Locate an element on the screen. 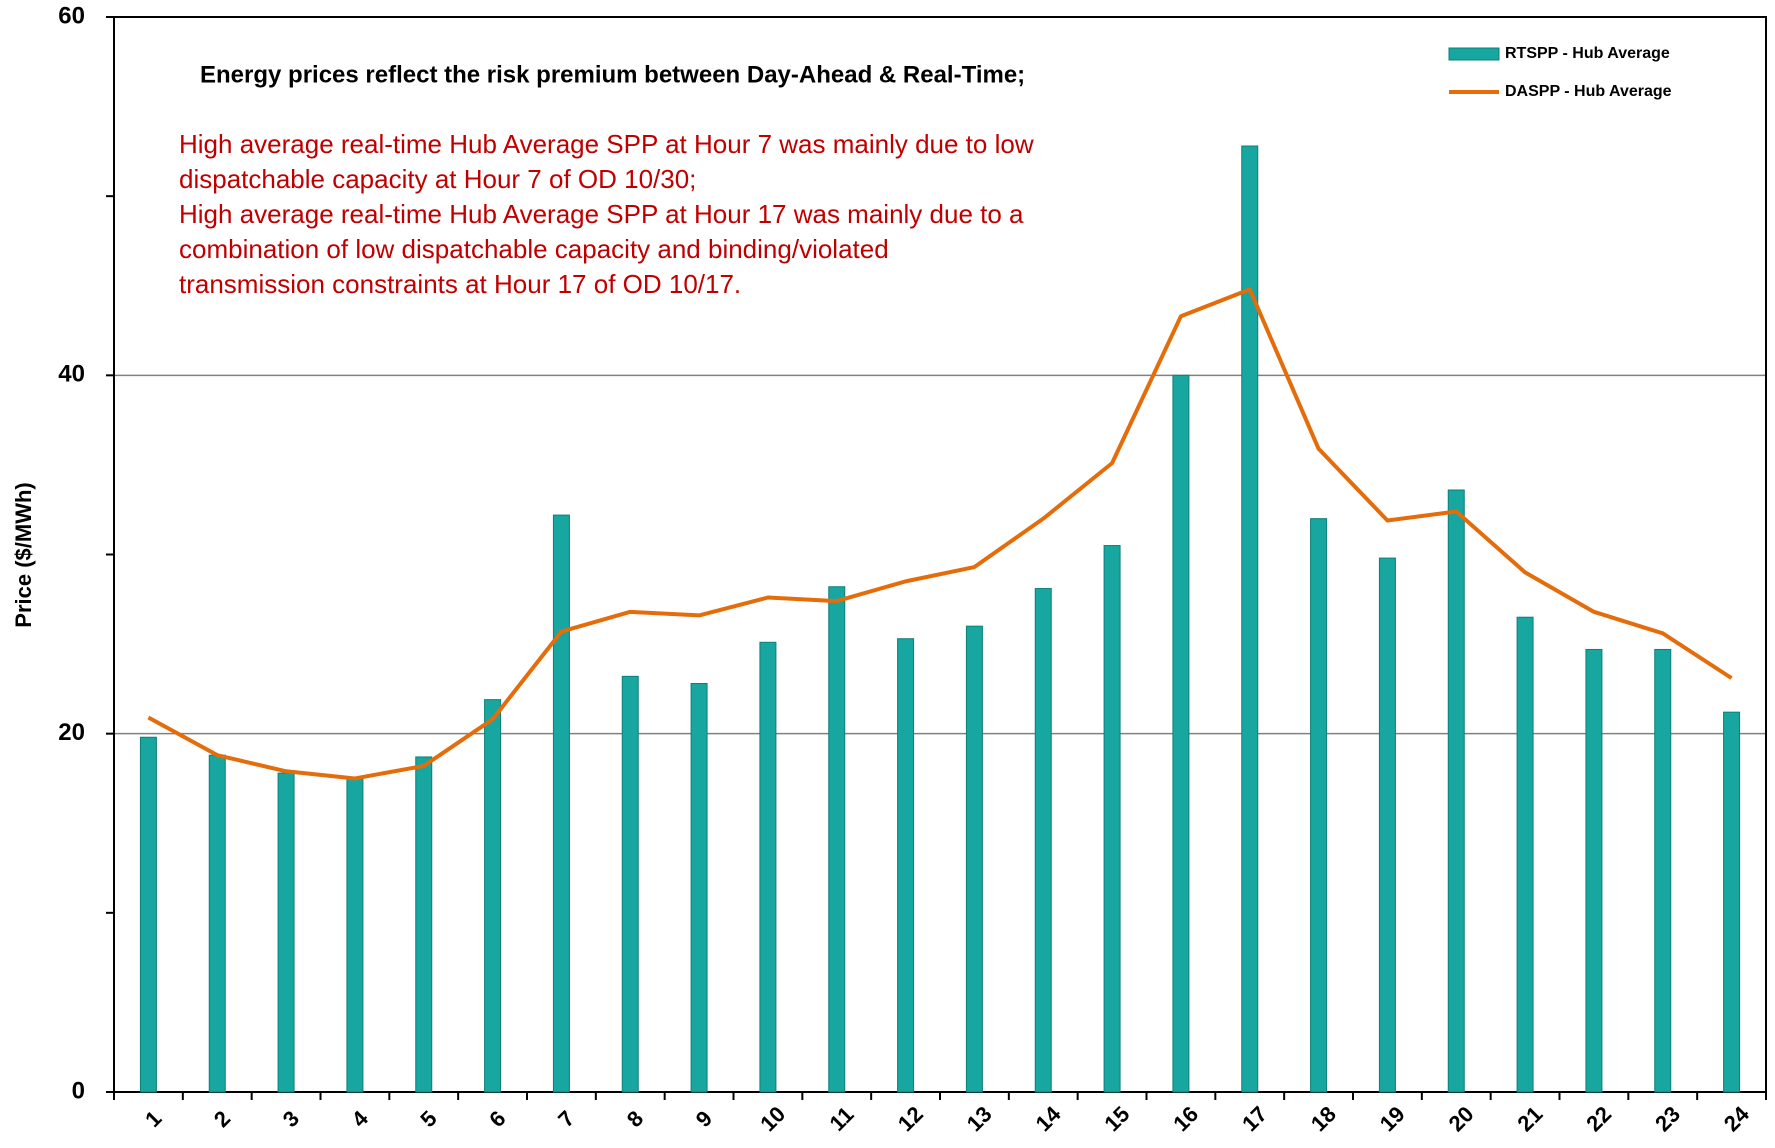 The width and height of the screenshot is (1775, 1148). x-tick-label: 14 is located at coordinates (1049, 1119).